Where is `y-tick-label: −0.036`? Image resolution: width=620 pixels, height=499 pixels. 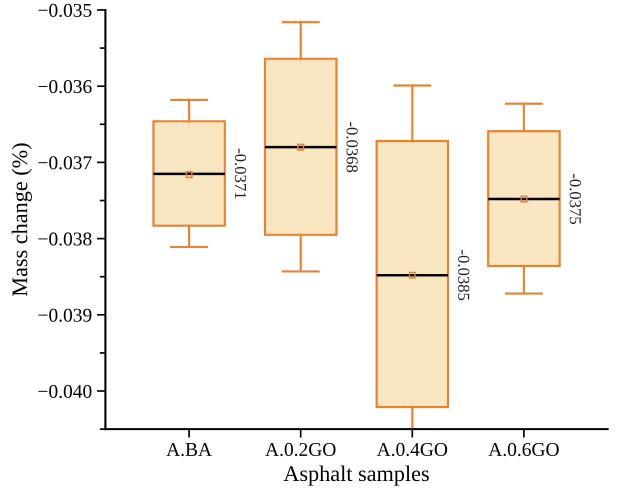
y-tick-label: −0.036 is located at coordinates (65, 87).